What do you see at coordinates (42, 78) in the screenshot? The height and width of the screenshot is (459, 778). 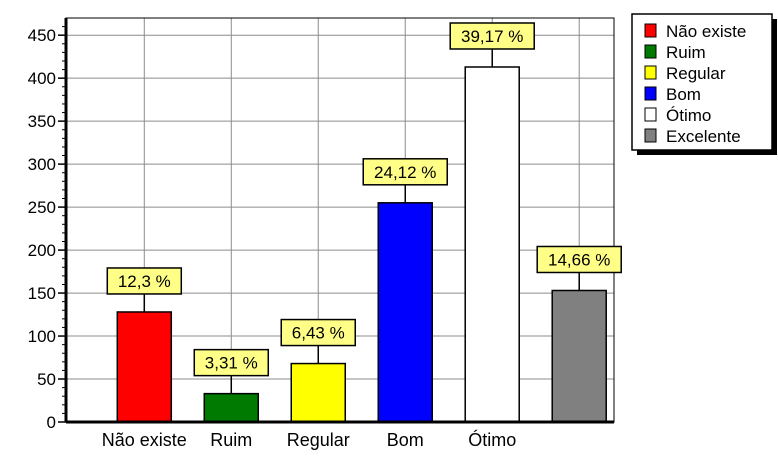 I see `y-tick-label: 400` at bounding box center [42, 78].